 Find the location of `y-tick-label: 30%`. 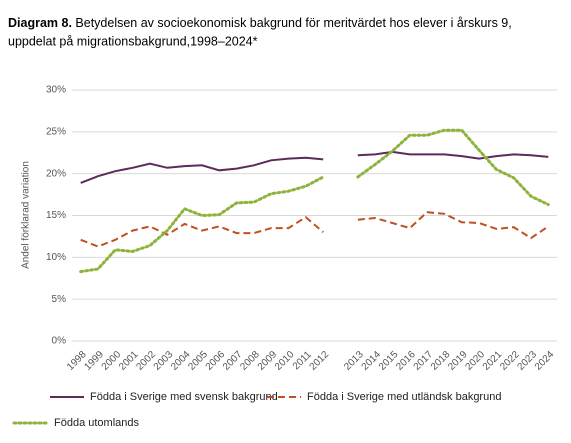

y-tick-label: 30% is located at coordinates (56, 90).